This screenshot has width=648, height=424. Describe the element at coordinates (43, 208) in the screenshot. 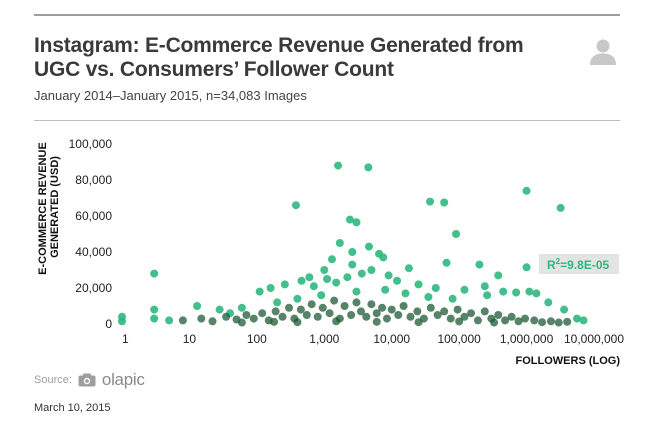

I see `y-axis-title-line1: E-COMMERCE REVENUE` at that location.